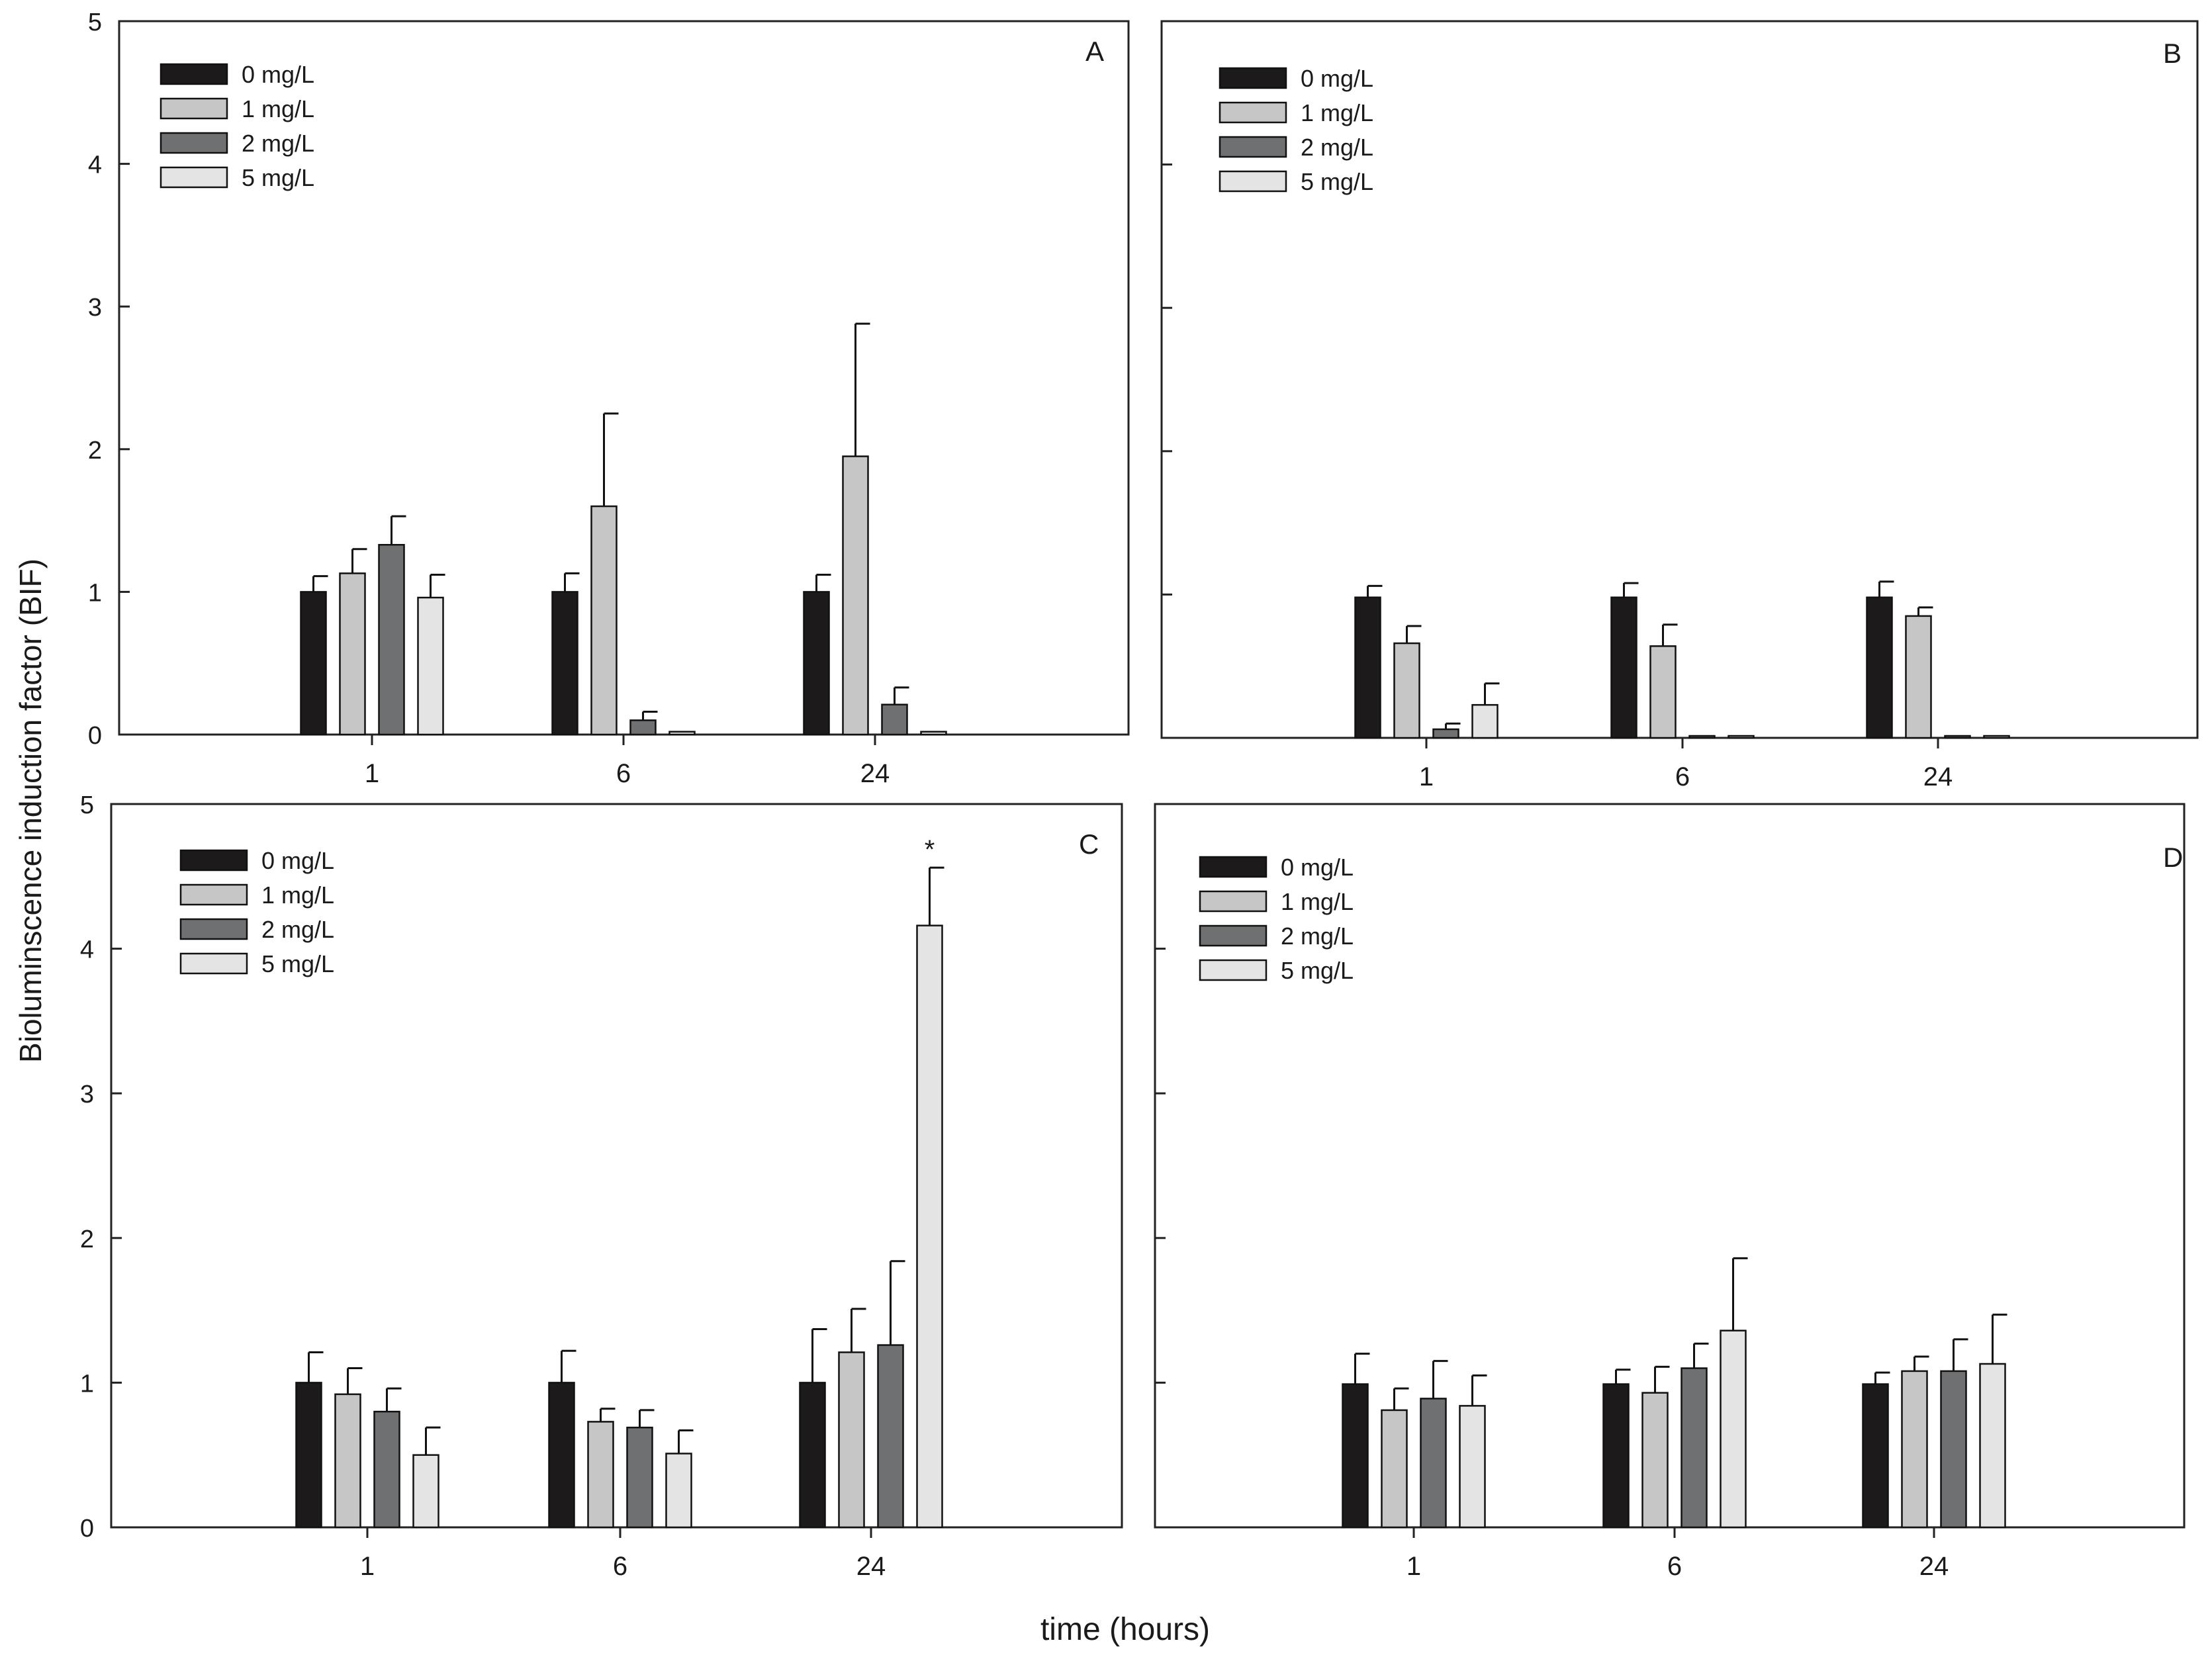 The width and height of the screenshot is (2212, 1661). What do you see at coordinates (1125, 1630) in the screenshot?
I see `x-axis-label: time (hours)` at bounding box center [1125, 1630].